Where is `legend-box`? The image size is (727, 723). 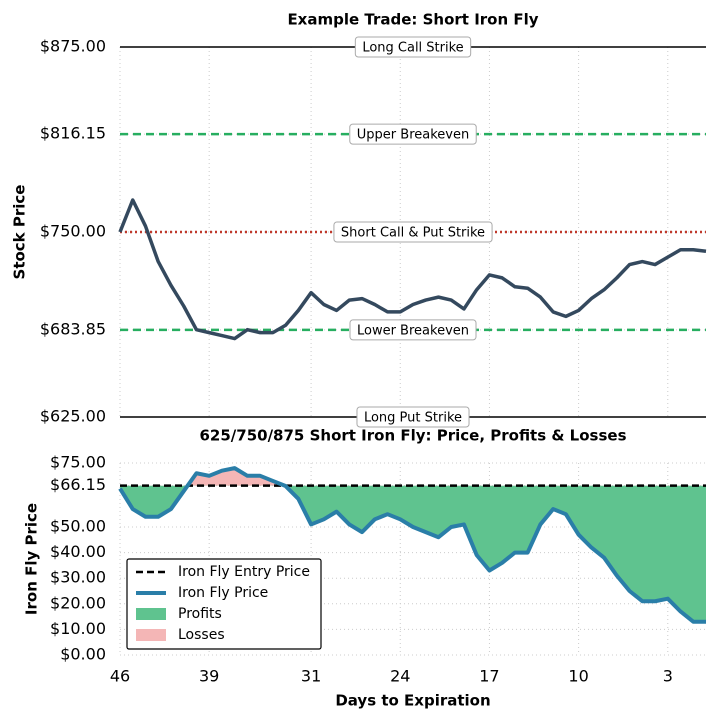
legend-box is located at coordinates (224, 604).